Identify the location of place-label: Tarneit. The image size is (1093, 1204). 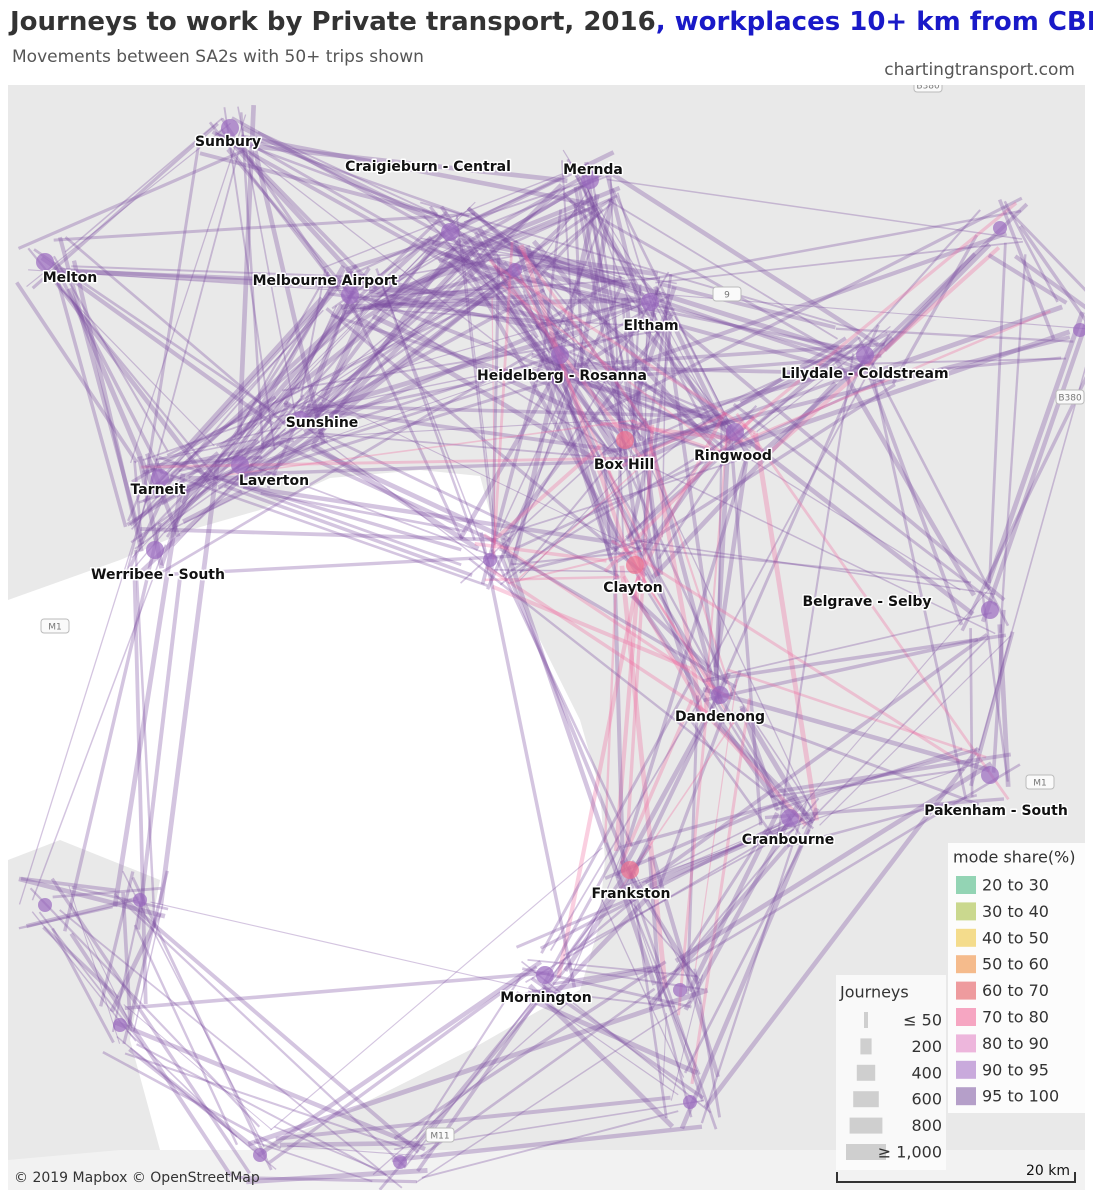
(157, 490).